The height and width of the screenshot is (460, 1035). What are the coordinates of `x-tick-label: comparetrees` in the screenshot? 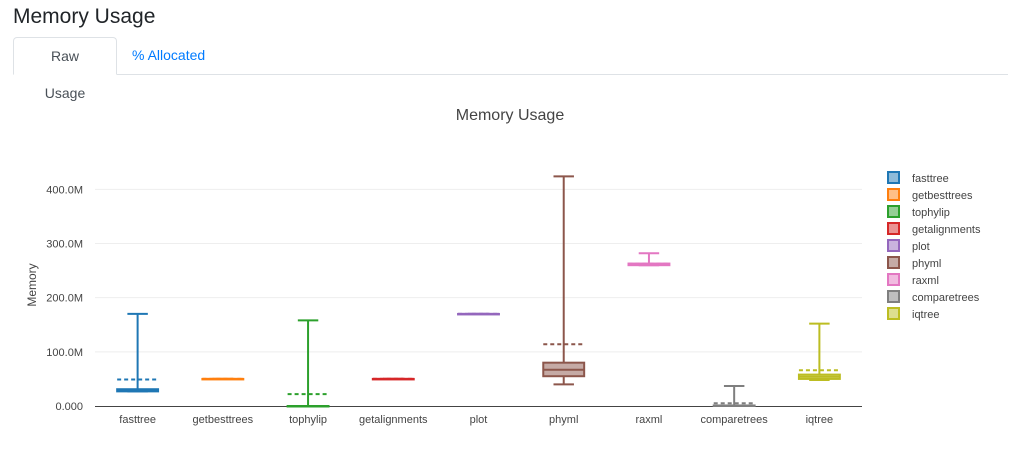 It's located at (735, 420).